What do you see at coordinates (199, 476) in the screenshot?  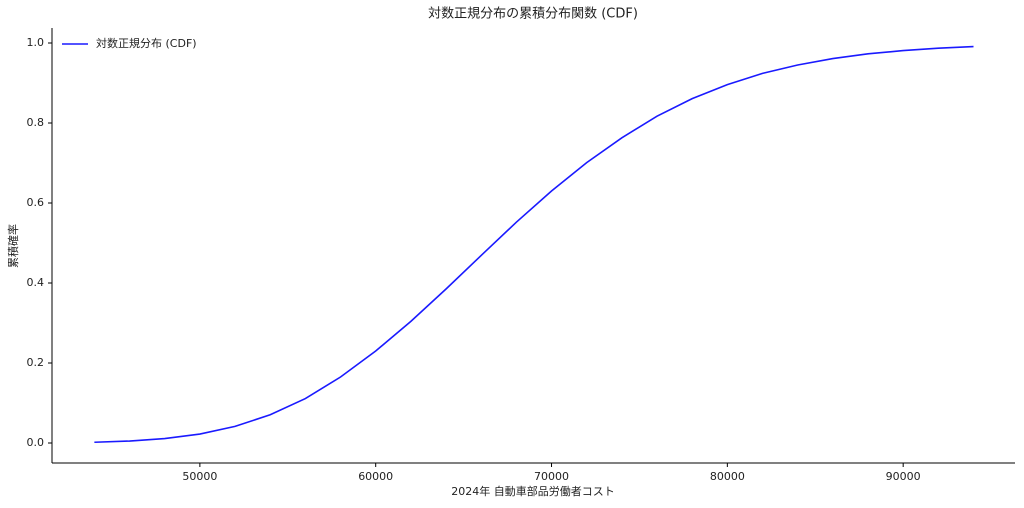 I see `x-tick-label: 50000` at bounding box center [199, 476].